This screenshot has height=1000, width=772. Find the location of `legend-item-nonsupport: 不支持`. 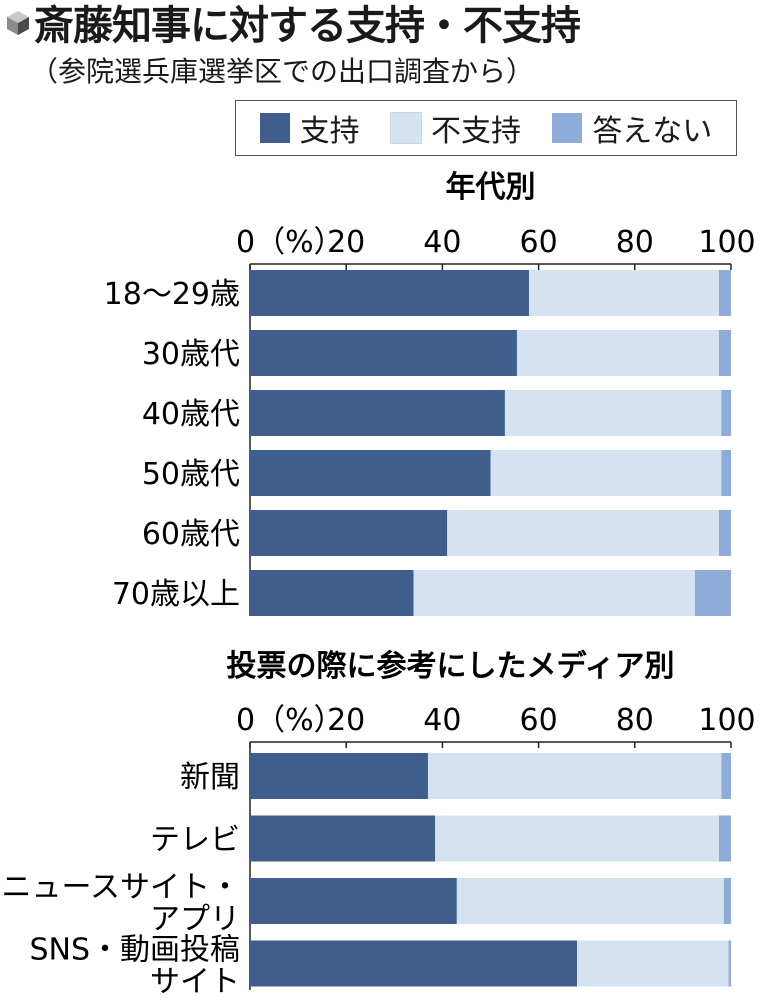

legend-item-nonsupport: 不支持 is located at coordinates (455, 128).